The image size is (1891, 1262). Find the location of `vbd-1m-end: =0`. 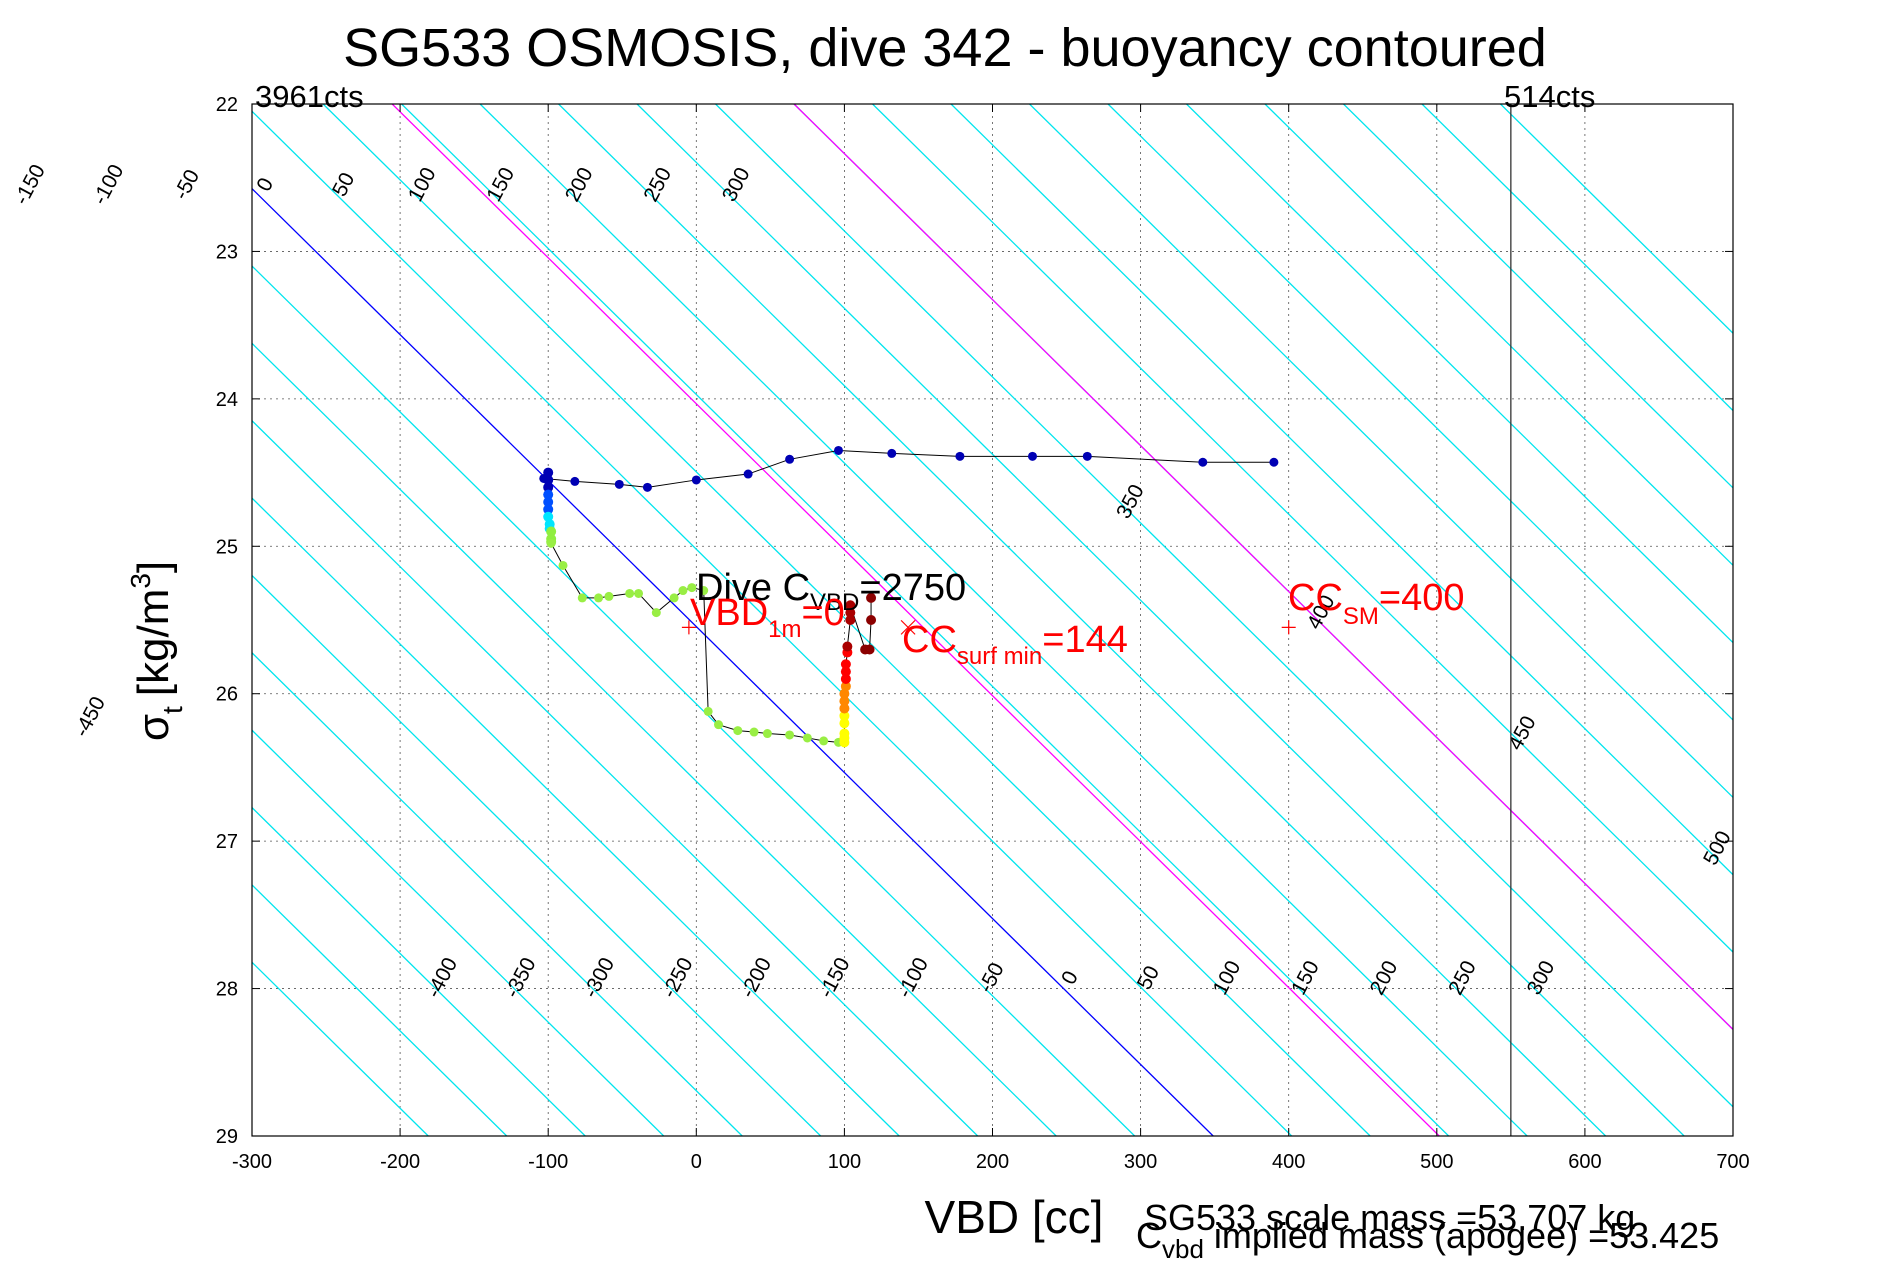

vbd-1m-end: =0 is located at coordinates (822, 613).